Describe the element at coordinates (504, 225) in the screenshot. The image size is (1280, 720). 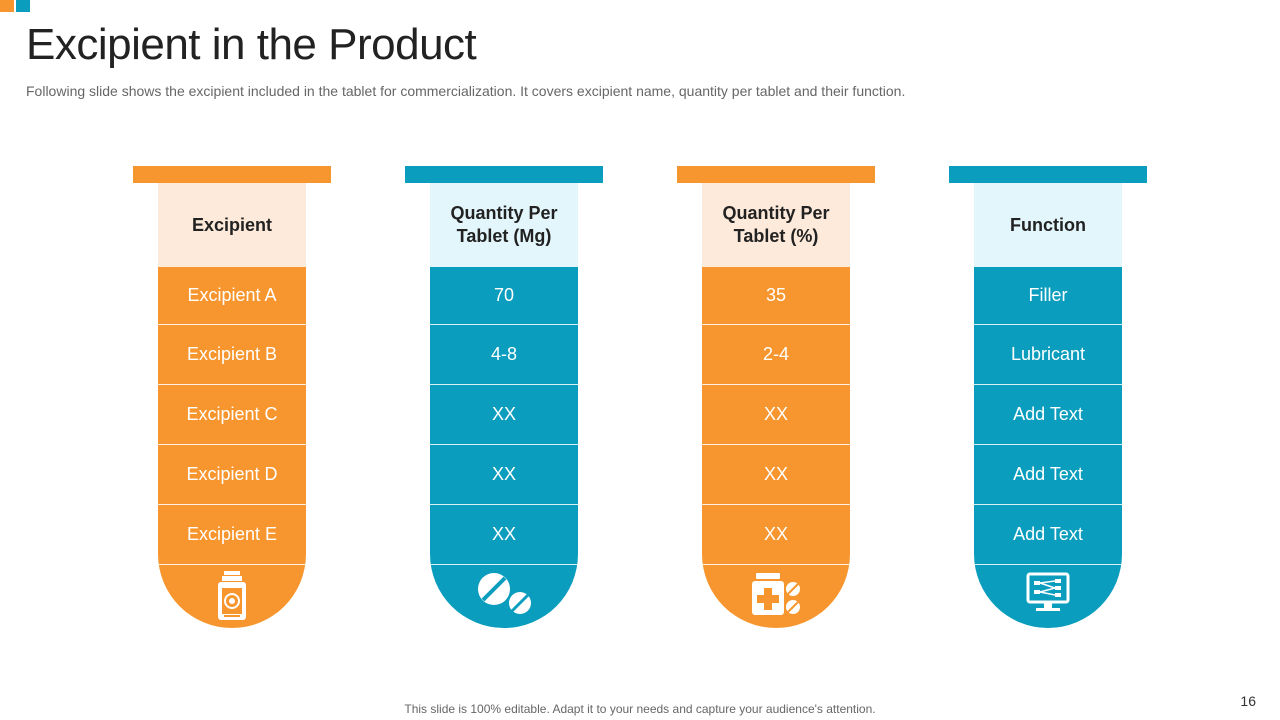
I see `column-header: Quantity Per Tablet (Mg)` at that location.